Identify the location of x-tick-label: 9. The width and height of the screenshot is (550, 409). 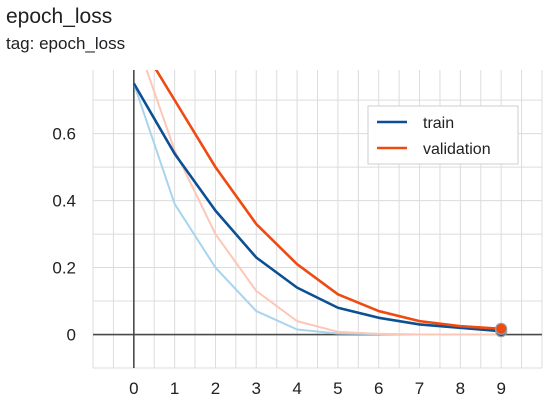
(500, 388).